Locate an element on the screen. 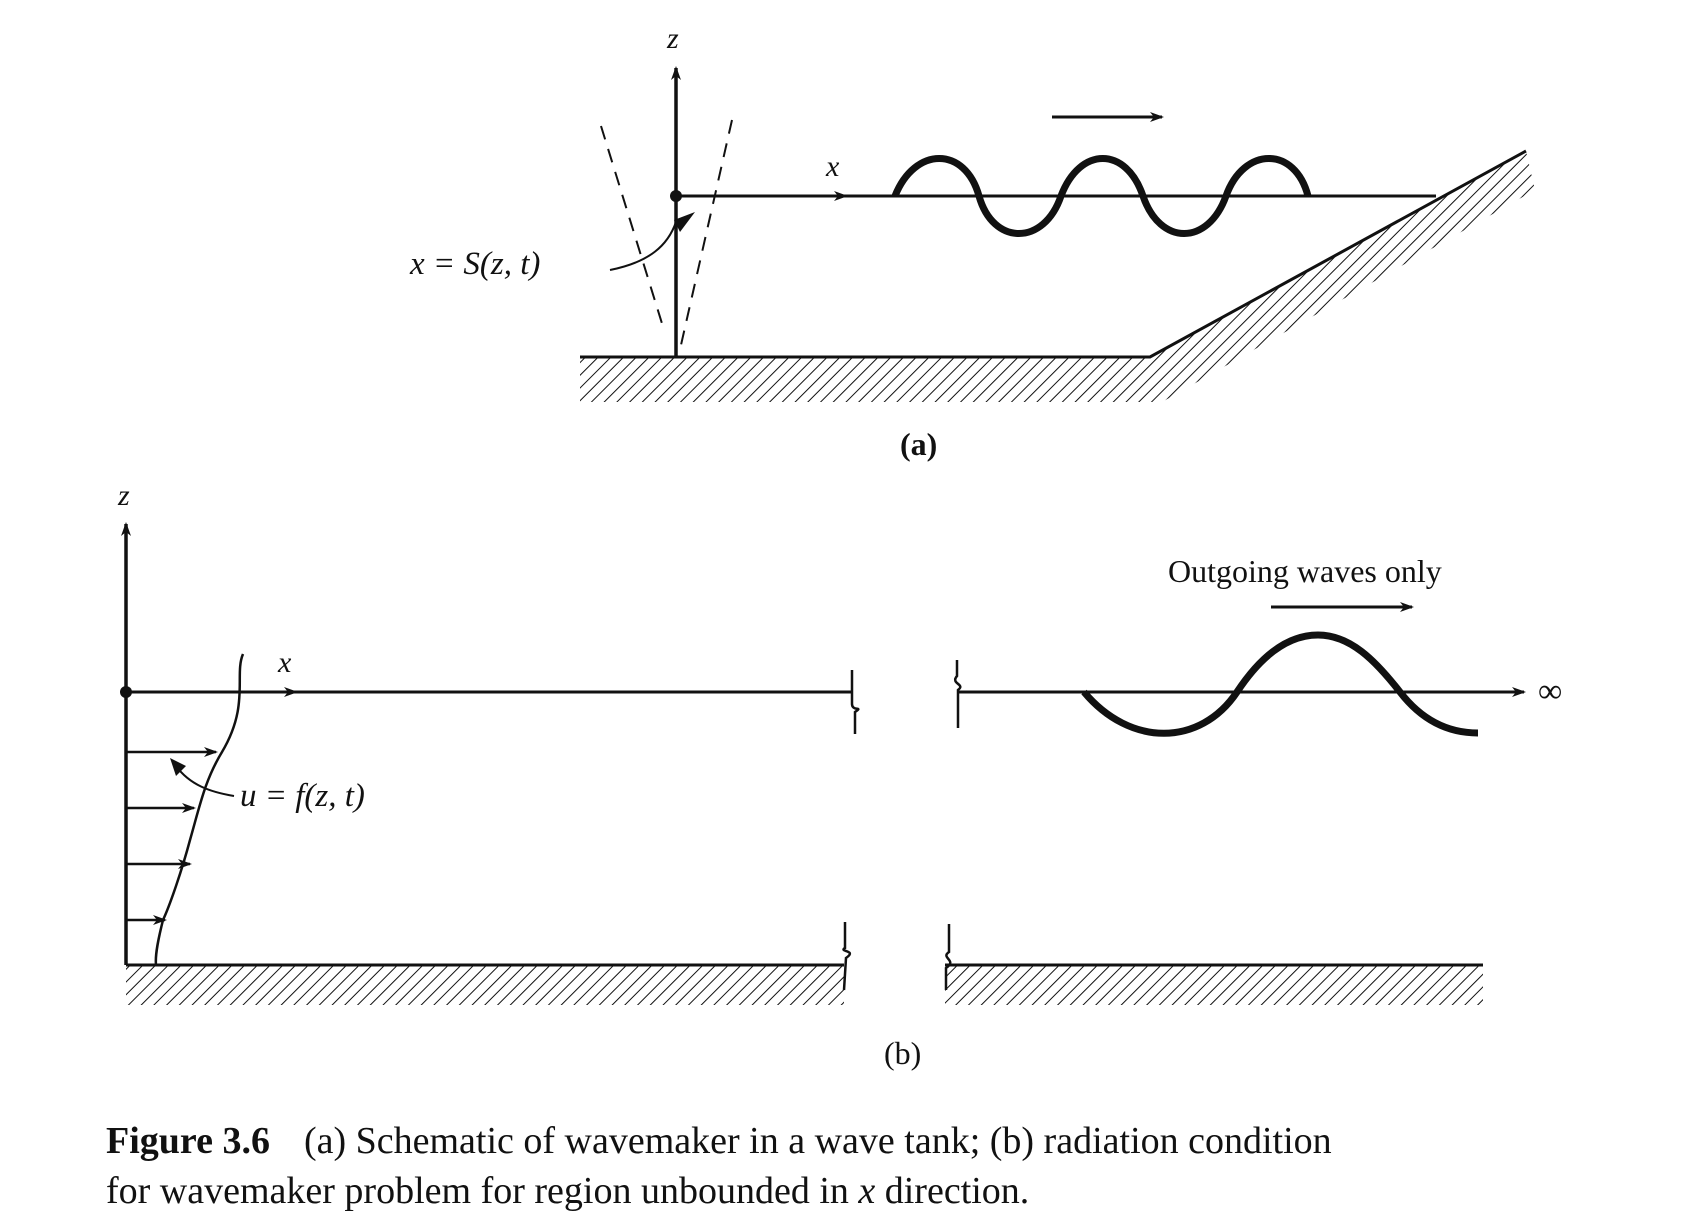 Image resolution: width=1695 pixels, height=1216 pixels. paddle-label-arrowhead is located at coordinates (684, 222).